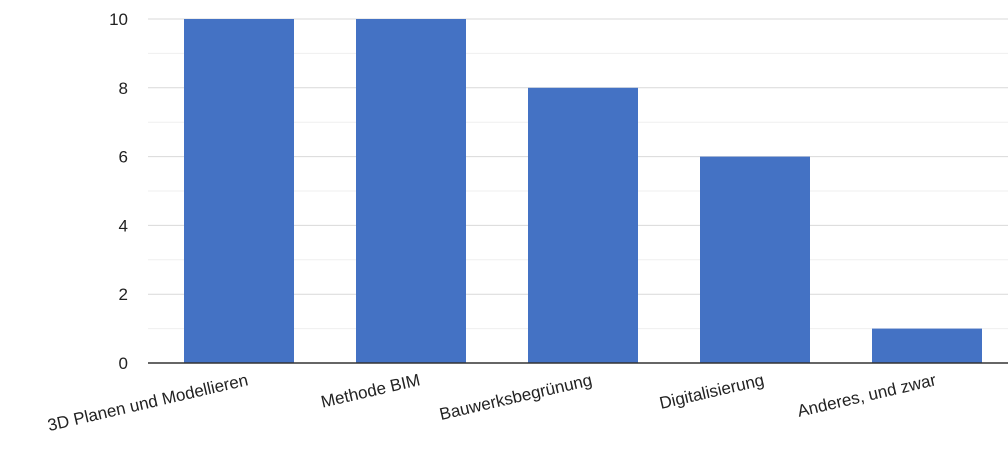 This screenshot has width=1008, height=471. I want to click on y-tick-label: 10, so click(118, 19).